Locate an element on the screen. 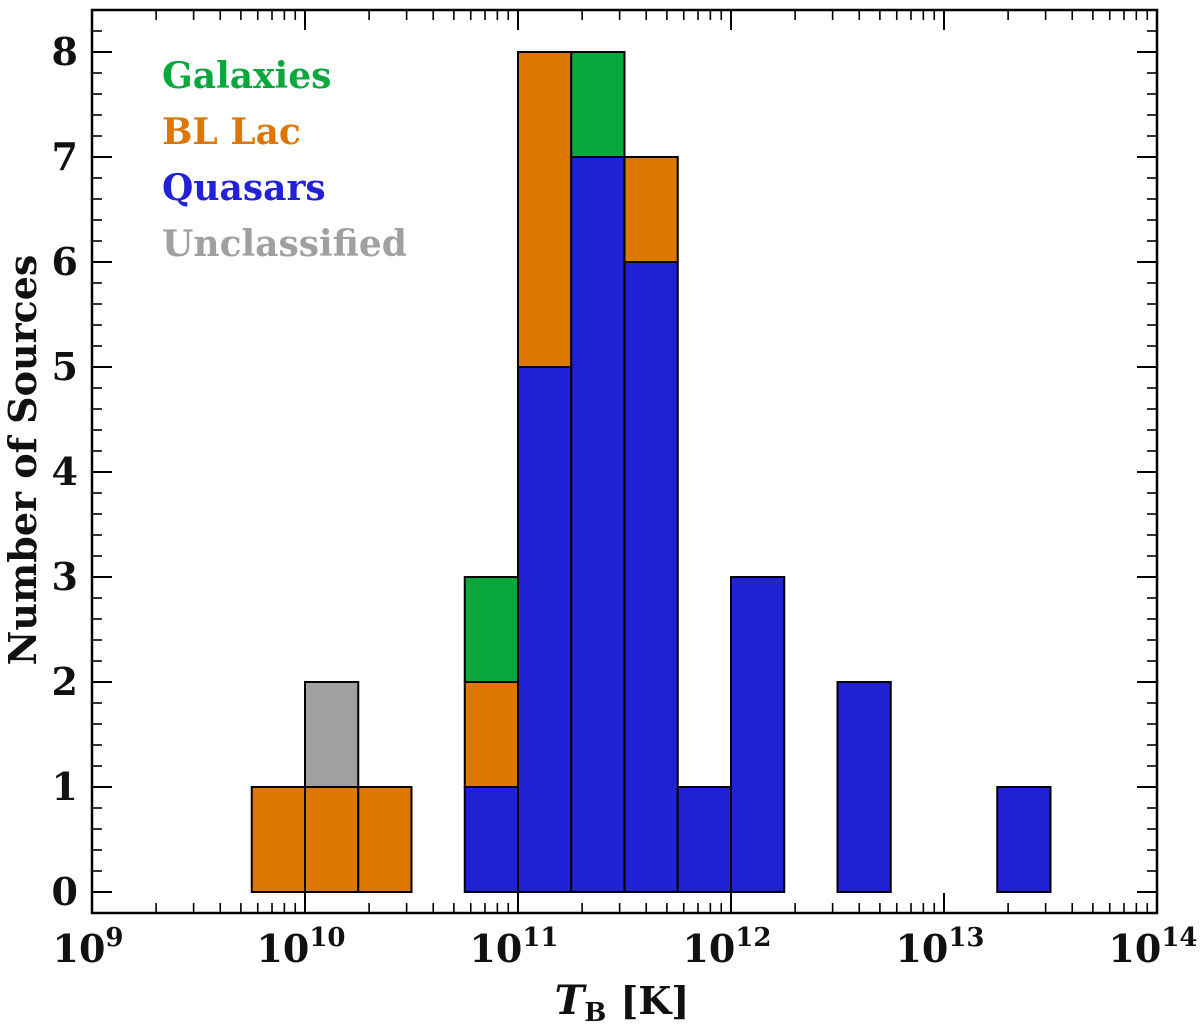 The height and width of the screenshot is (1027, 1200). y-tick-label: 7 is located at coordinates (65, 156).